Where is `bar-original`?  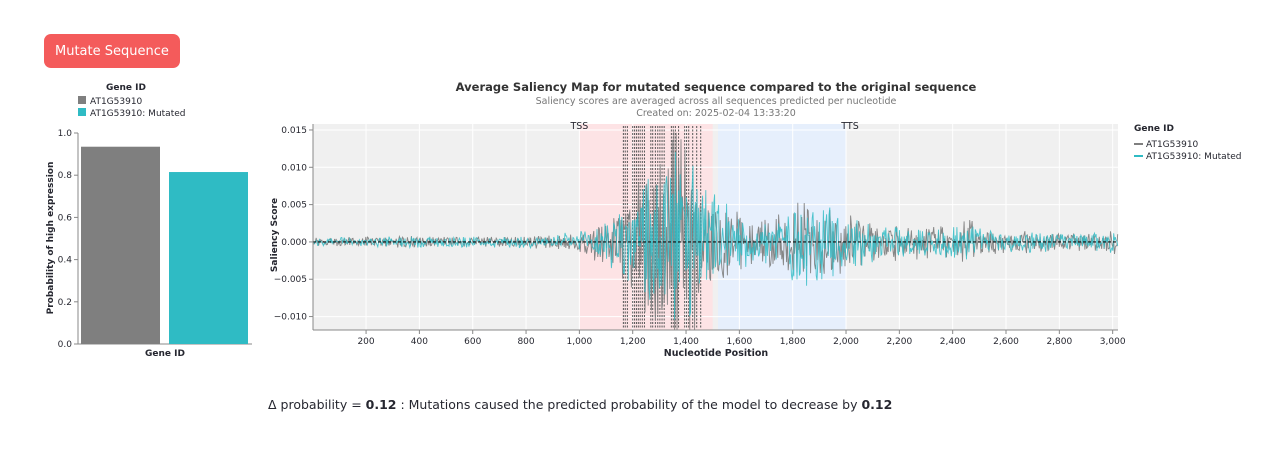
bar-original is located at coordinates (120, 245).